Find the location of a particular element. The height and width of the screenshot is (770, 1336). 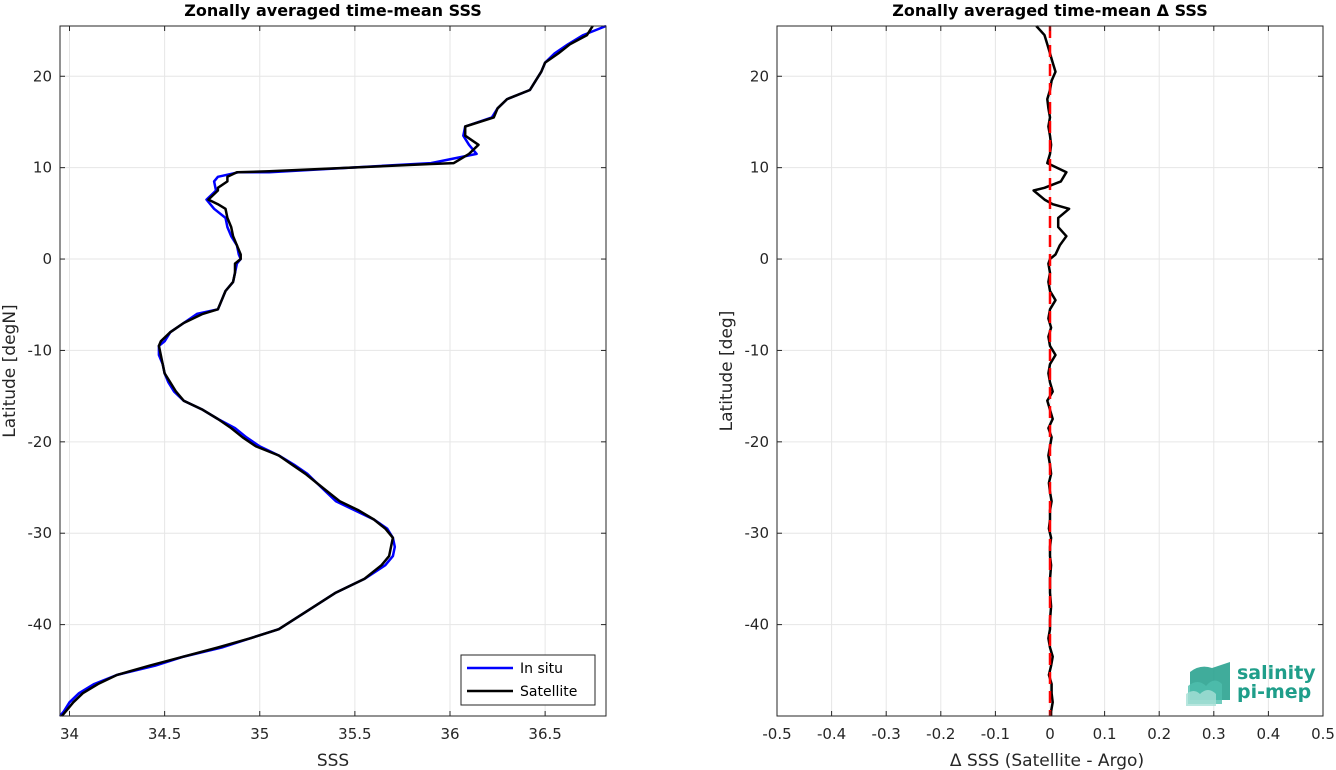

chart-title: Zonally averaged time-mean Δ SSS is located at coordinates (1050, 10).